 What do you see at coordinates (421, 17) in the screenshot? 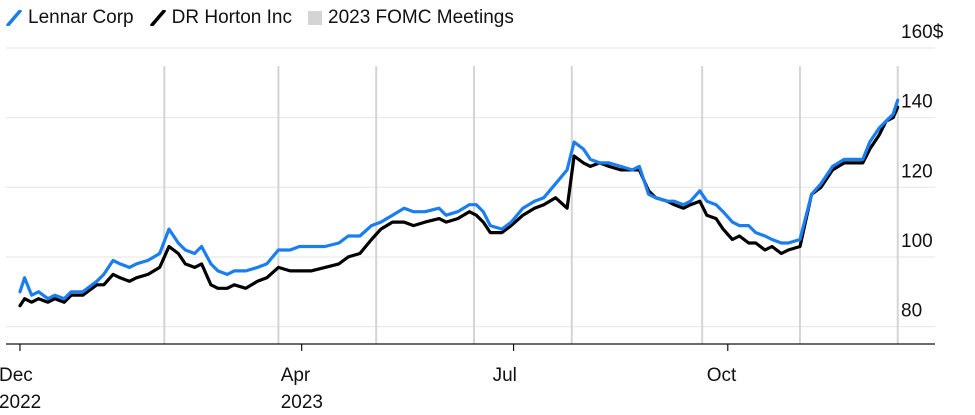
I see `legend-label-fomc: 2023 FOMC Meetings` at bounding box center [421, 17].